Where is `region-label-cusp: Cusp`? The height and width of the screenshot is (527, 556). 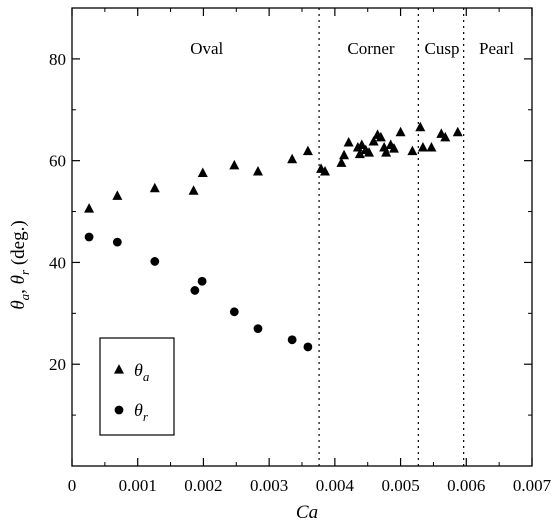 region-label-cusp: Cusp is located at coordinates (441, 48).